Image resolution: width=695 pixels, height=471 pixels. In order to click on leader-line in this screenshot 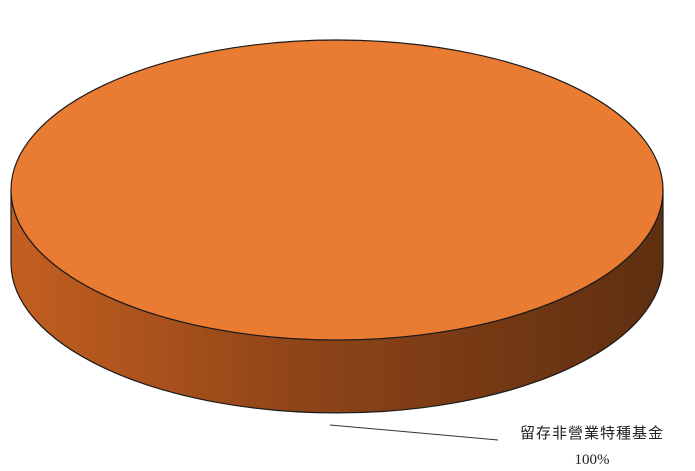, I will do `click(414, 432)`.